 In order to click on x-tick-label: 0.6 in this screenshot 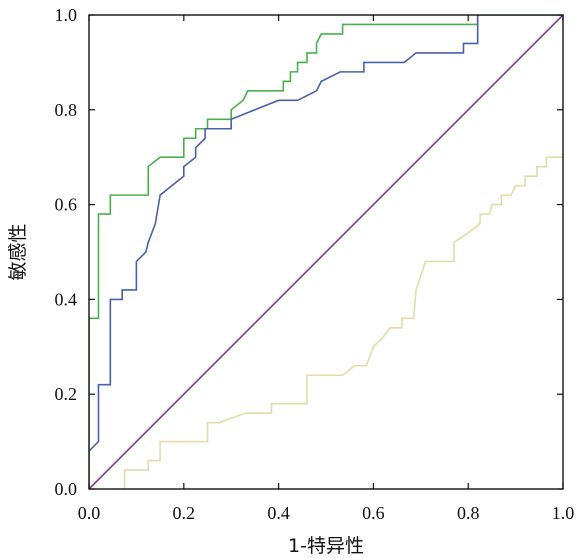, I will do `click(373, 513)`.